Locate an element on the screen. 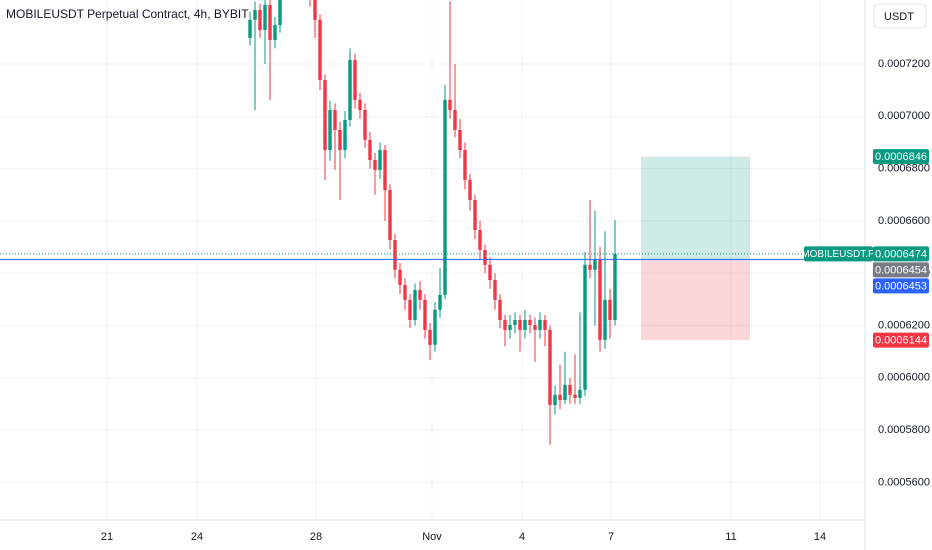 The height and width of the screenshot is (550, 932). x-tick-label: Nov is located at coordinates (432, 537).